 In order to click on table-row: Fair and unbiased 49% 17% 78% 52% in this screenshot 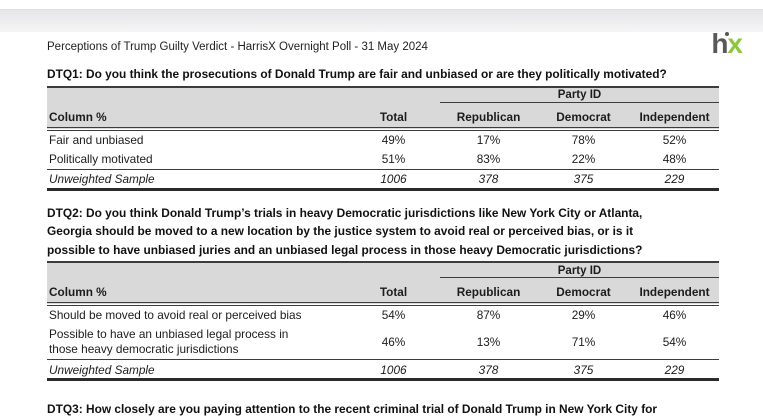, I will do `click(383, 139)`.